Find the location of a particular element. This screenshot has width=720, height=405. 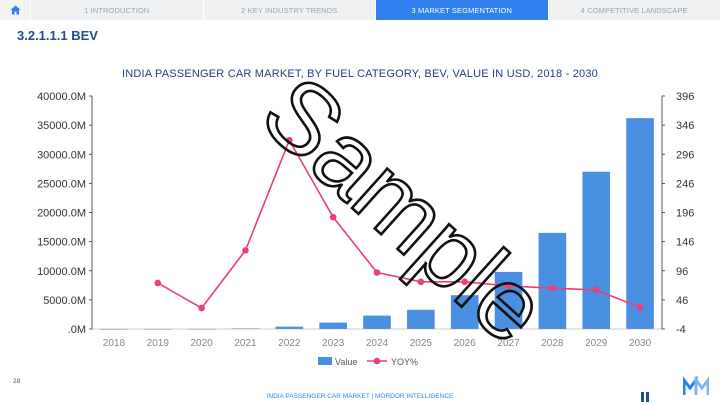

tab-market-segmentation: 3 MARKET SEGMENTATION is located at coordinates (461, 10).